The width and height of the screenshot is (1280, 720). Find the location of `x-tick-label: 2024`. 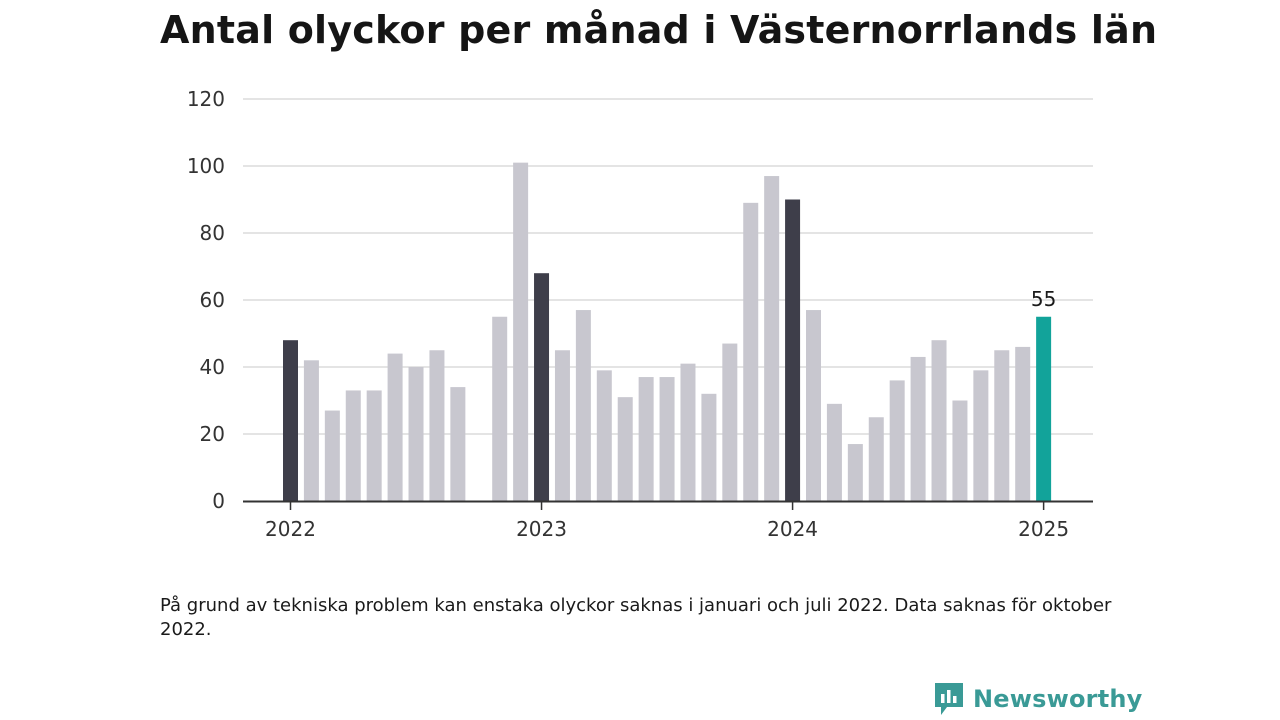

x-tick-label: 2024 is located at coordinates (792, 529).